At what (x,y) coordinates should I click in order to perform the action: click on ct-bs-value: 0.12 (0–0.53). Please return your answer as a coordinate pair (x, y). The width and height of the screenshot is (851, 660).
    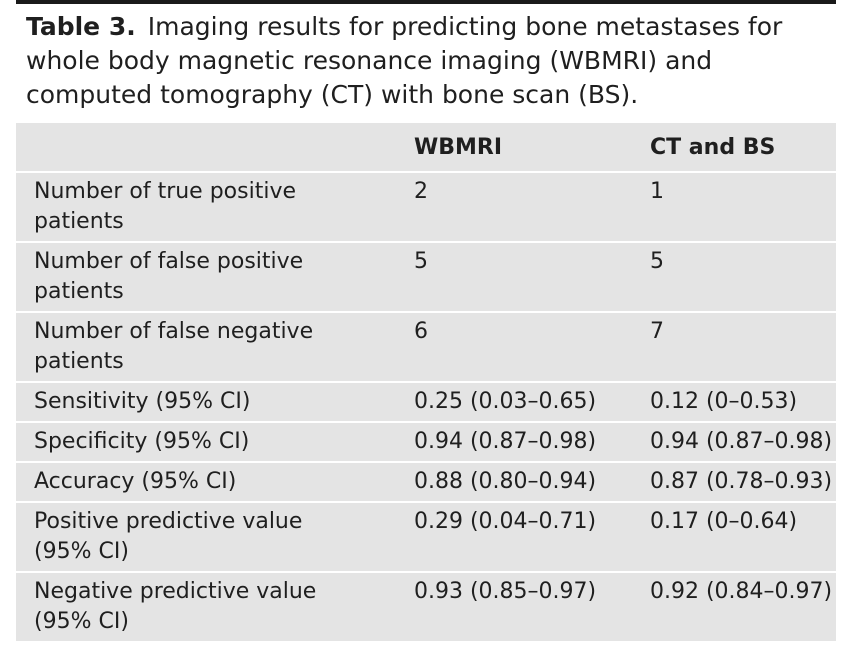
    Looking at the image, I should click on (734, 401).